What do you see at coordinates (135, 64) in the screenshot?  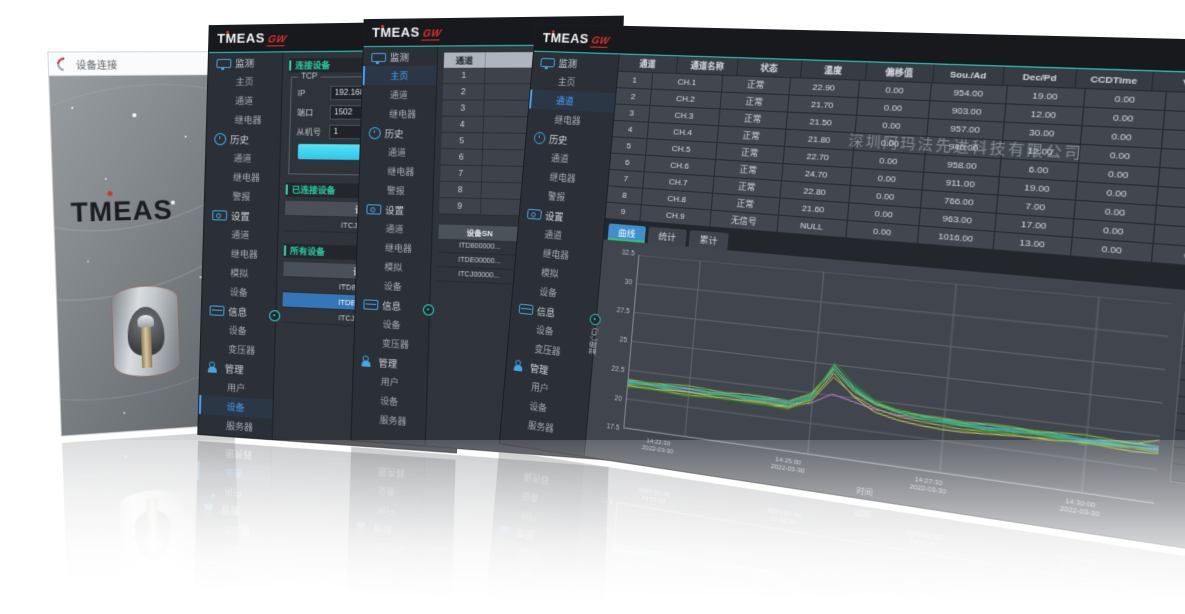 I see `titlebar: 设备连接` at bounding box center [135, 64].